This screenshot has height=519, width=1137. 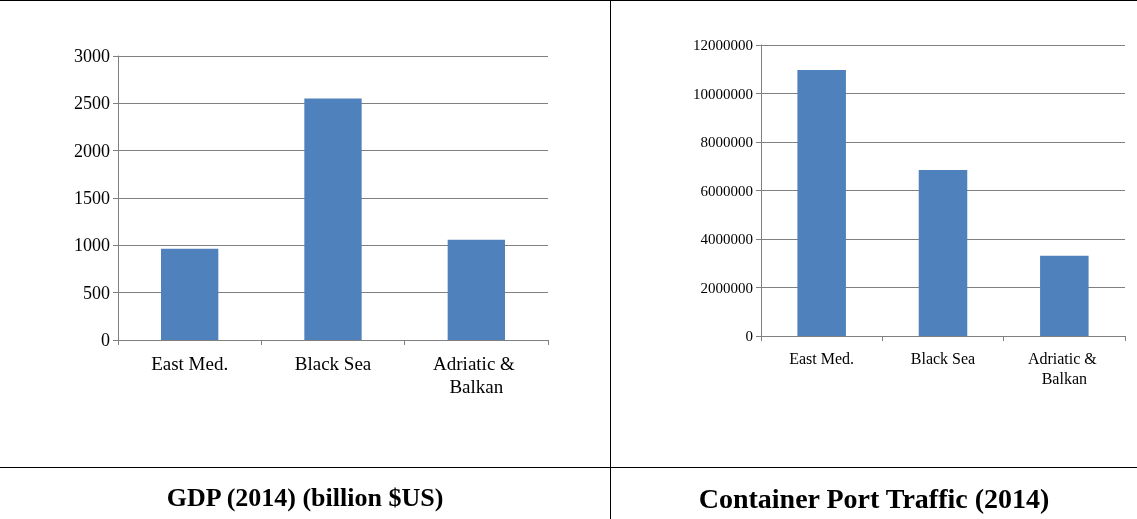 What do you see at coordinates (96, 292) in the screenshot?
I see `y-tick-label: 500` at bounding box center [96, 292].